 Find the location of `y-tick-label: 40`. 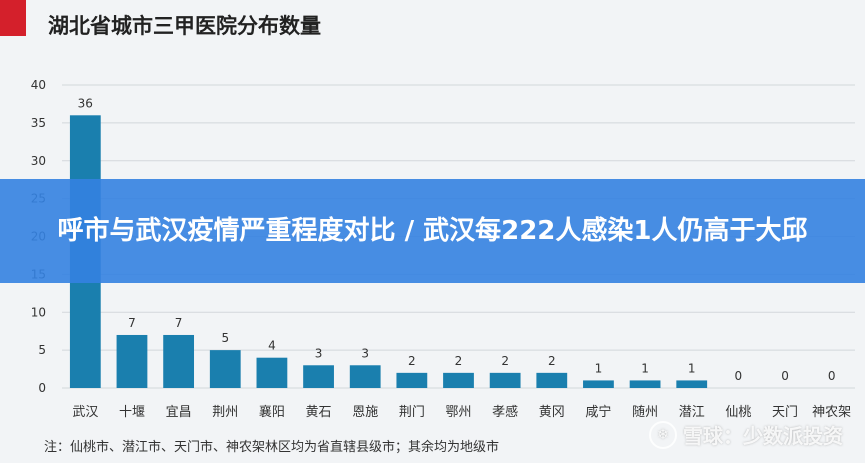

y-tick-label: 40 is located at coordinates (38, 85).